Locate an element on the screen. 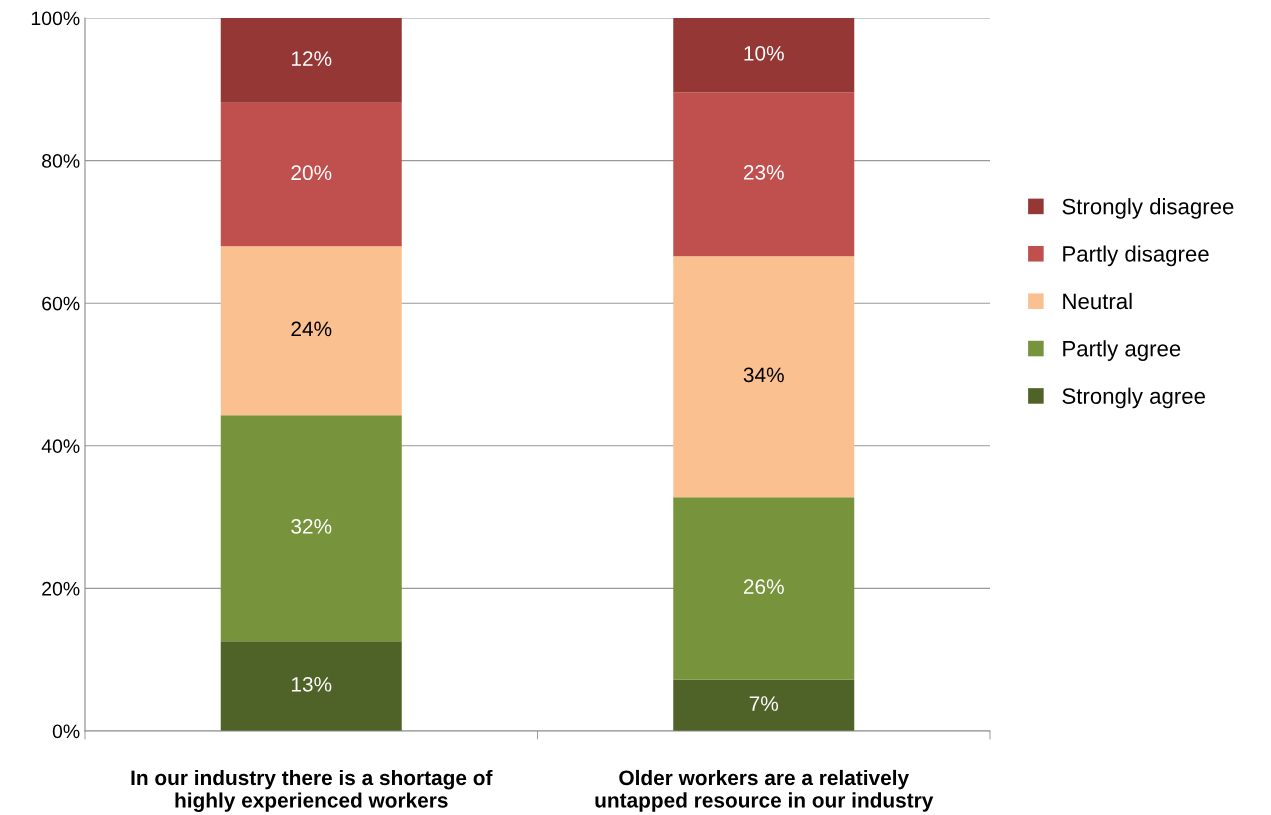 Image resolution: width=1271 pixels, height=815 pixels. legend-label: Neutral is located at coordinates (1097, 301).